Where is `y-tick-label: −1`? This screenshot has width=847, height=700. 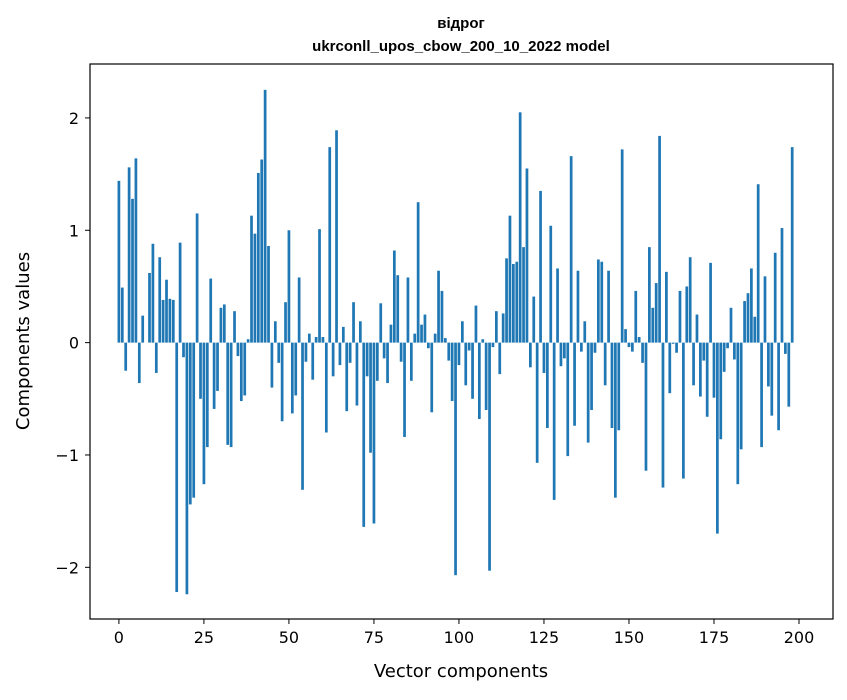 y-tick-label: −1 is located at coordinates (67, 455).